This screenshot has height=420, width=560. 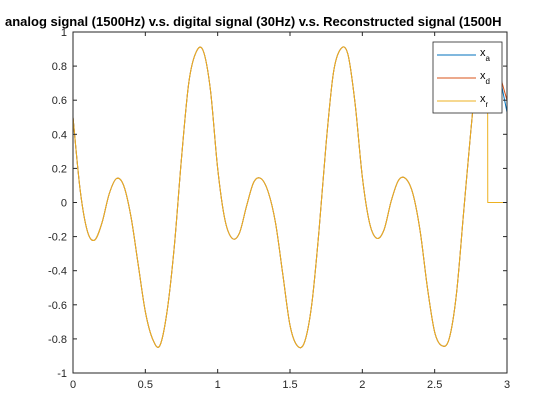 I want to click on y-tick-label: 0.6, so click(x=59, y=101).